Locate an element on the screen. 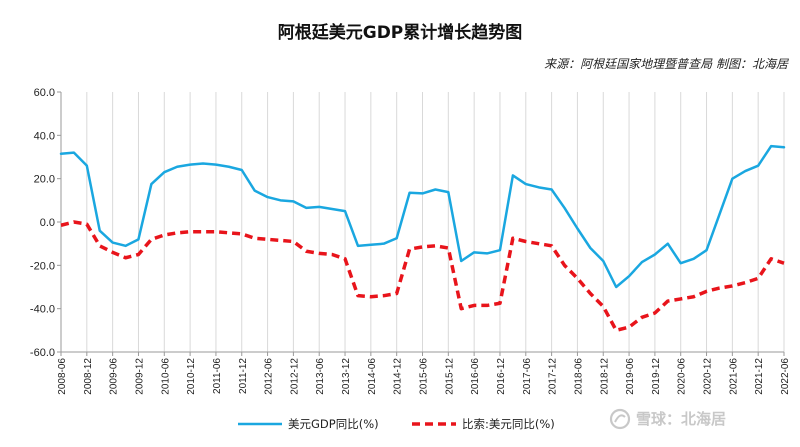  x-tick-label: 2015-12 is located at coordinates (449, 376).